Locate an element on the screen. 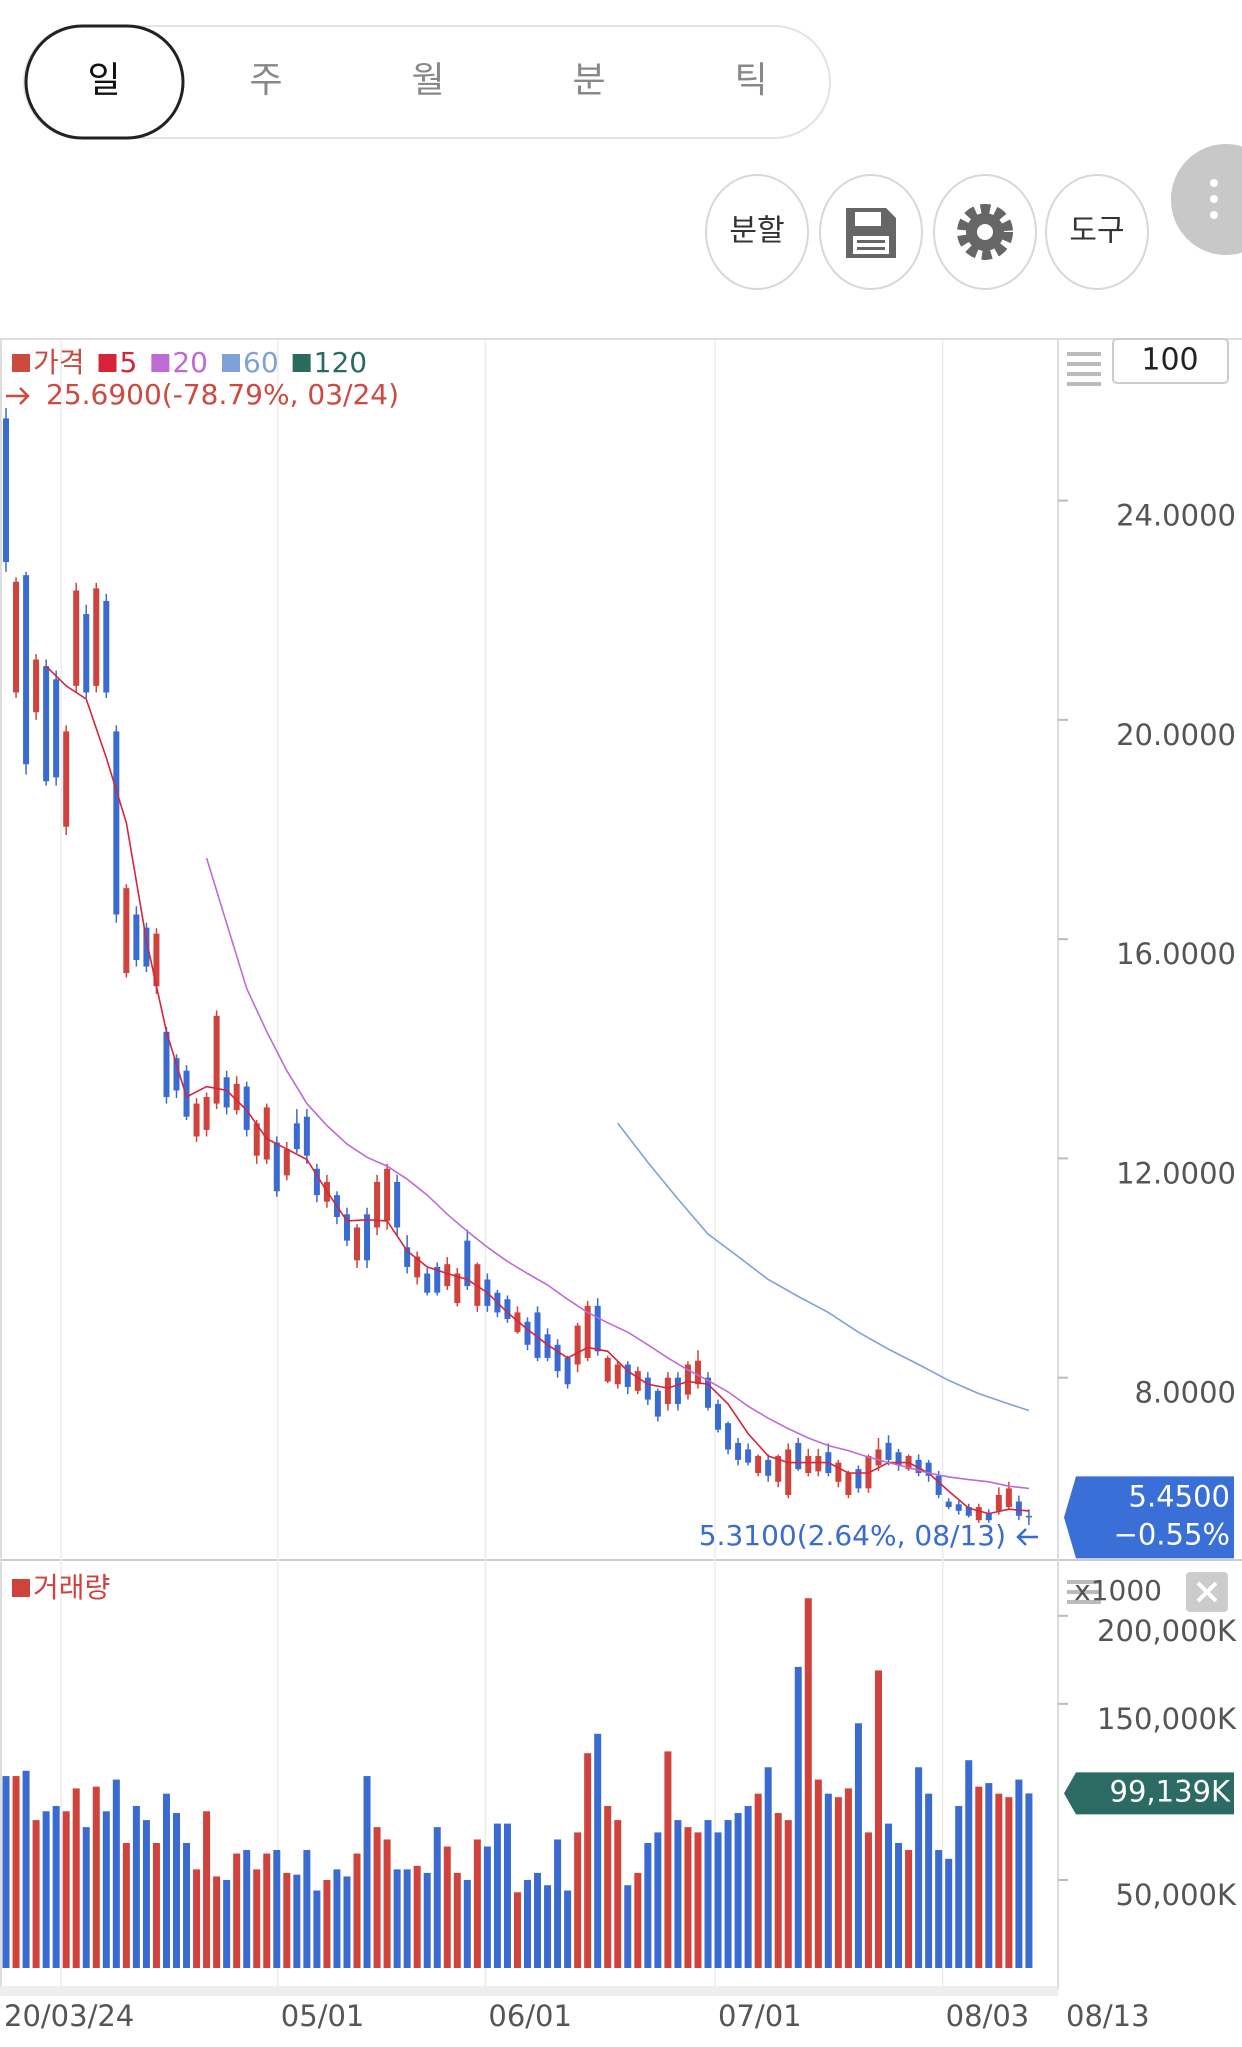 The width and height of the screenshot is (1242, 2047). x-tick-label: 20/03/24 is located at coordinates (69, 2016).